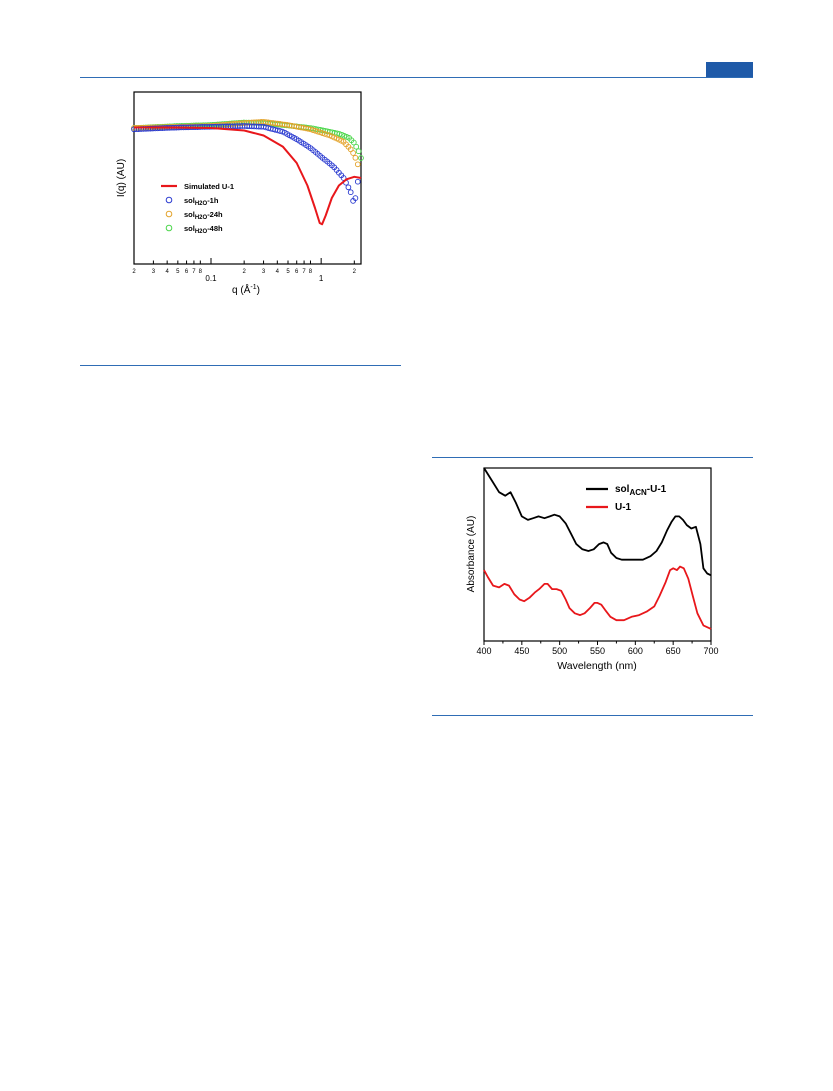 Image resolution: width=833 pixels, height=1091 pixels. I want to click on saxs-series, so click(247, 172).